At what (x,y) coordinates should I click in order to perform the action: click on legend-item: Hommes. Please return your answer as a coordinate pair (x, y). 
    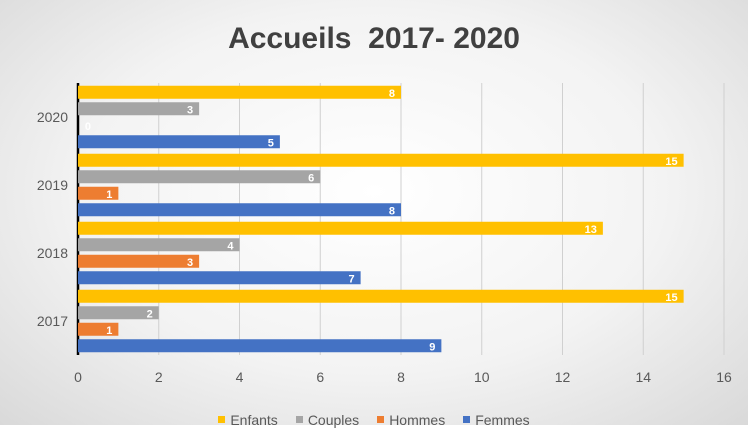
    Looking at the image, I should click on (411, 420).